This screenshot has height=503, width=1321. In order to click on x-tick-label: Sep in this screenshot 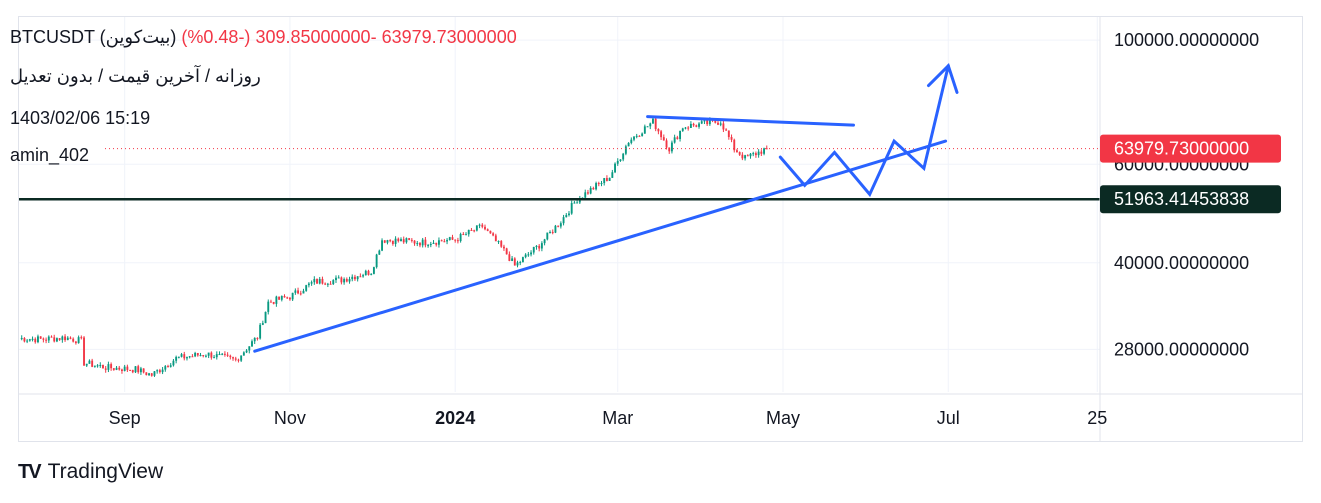, I will do `click(125, 418)`.